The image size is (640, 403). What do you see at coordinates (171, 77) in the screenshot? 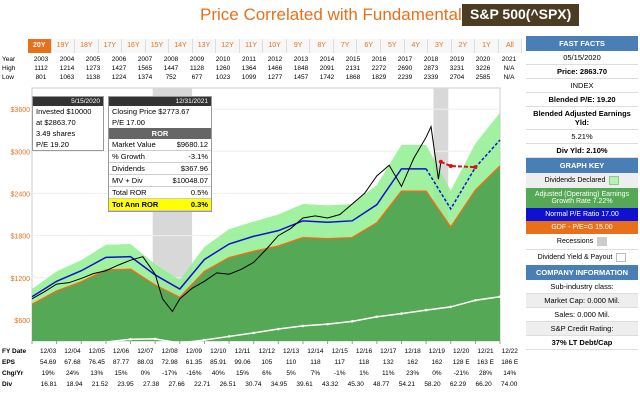
I see `low-cell: 752` at bounding box center [171, 77].